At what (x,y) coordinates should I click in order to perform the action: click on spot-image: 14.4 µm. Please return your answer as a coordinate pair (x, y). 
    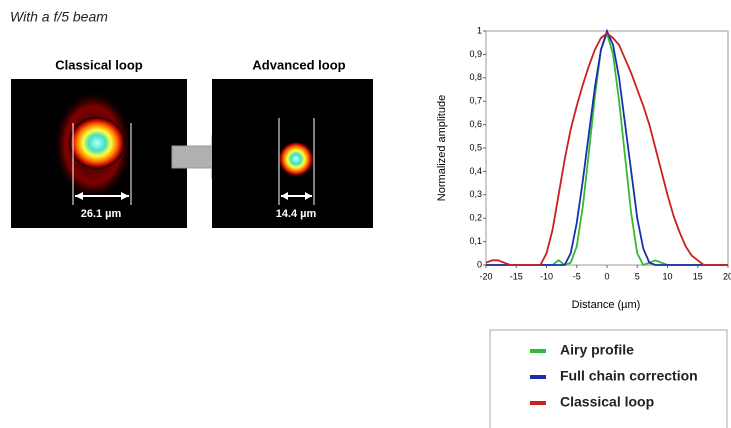
    Looking at the image, I should click on (292, 153).